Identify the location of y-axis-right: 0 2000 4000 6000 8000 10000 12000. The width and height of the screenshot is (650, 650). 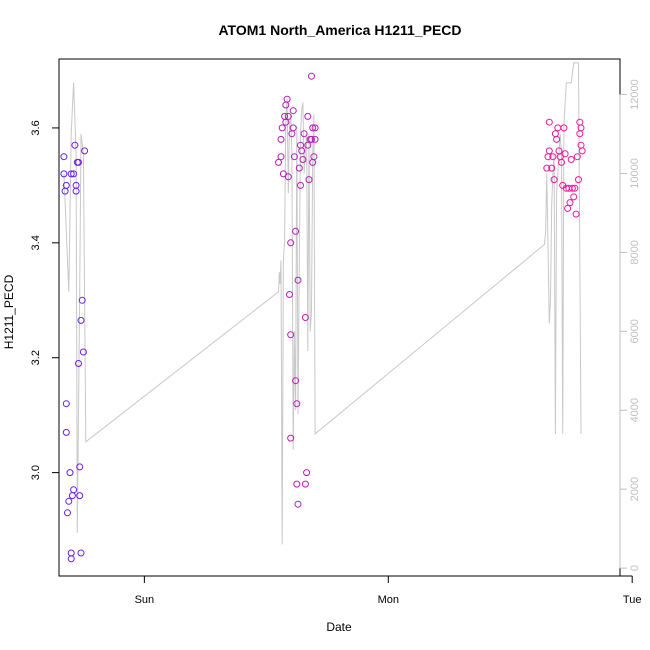
(630, 325).